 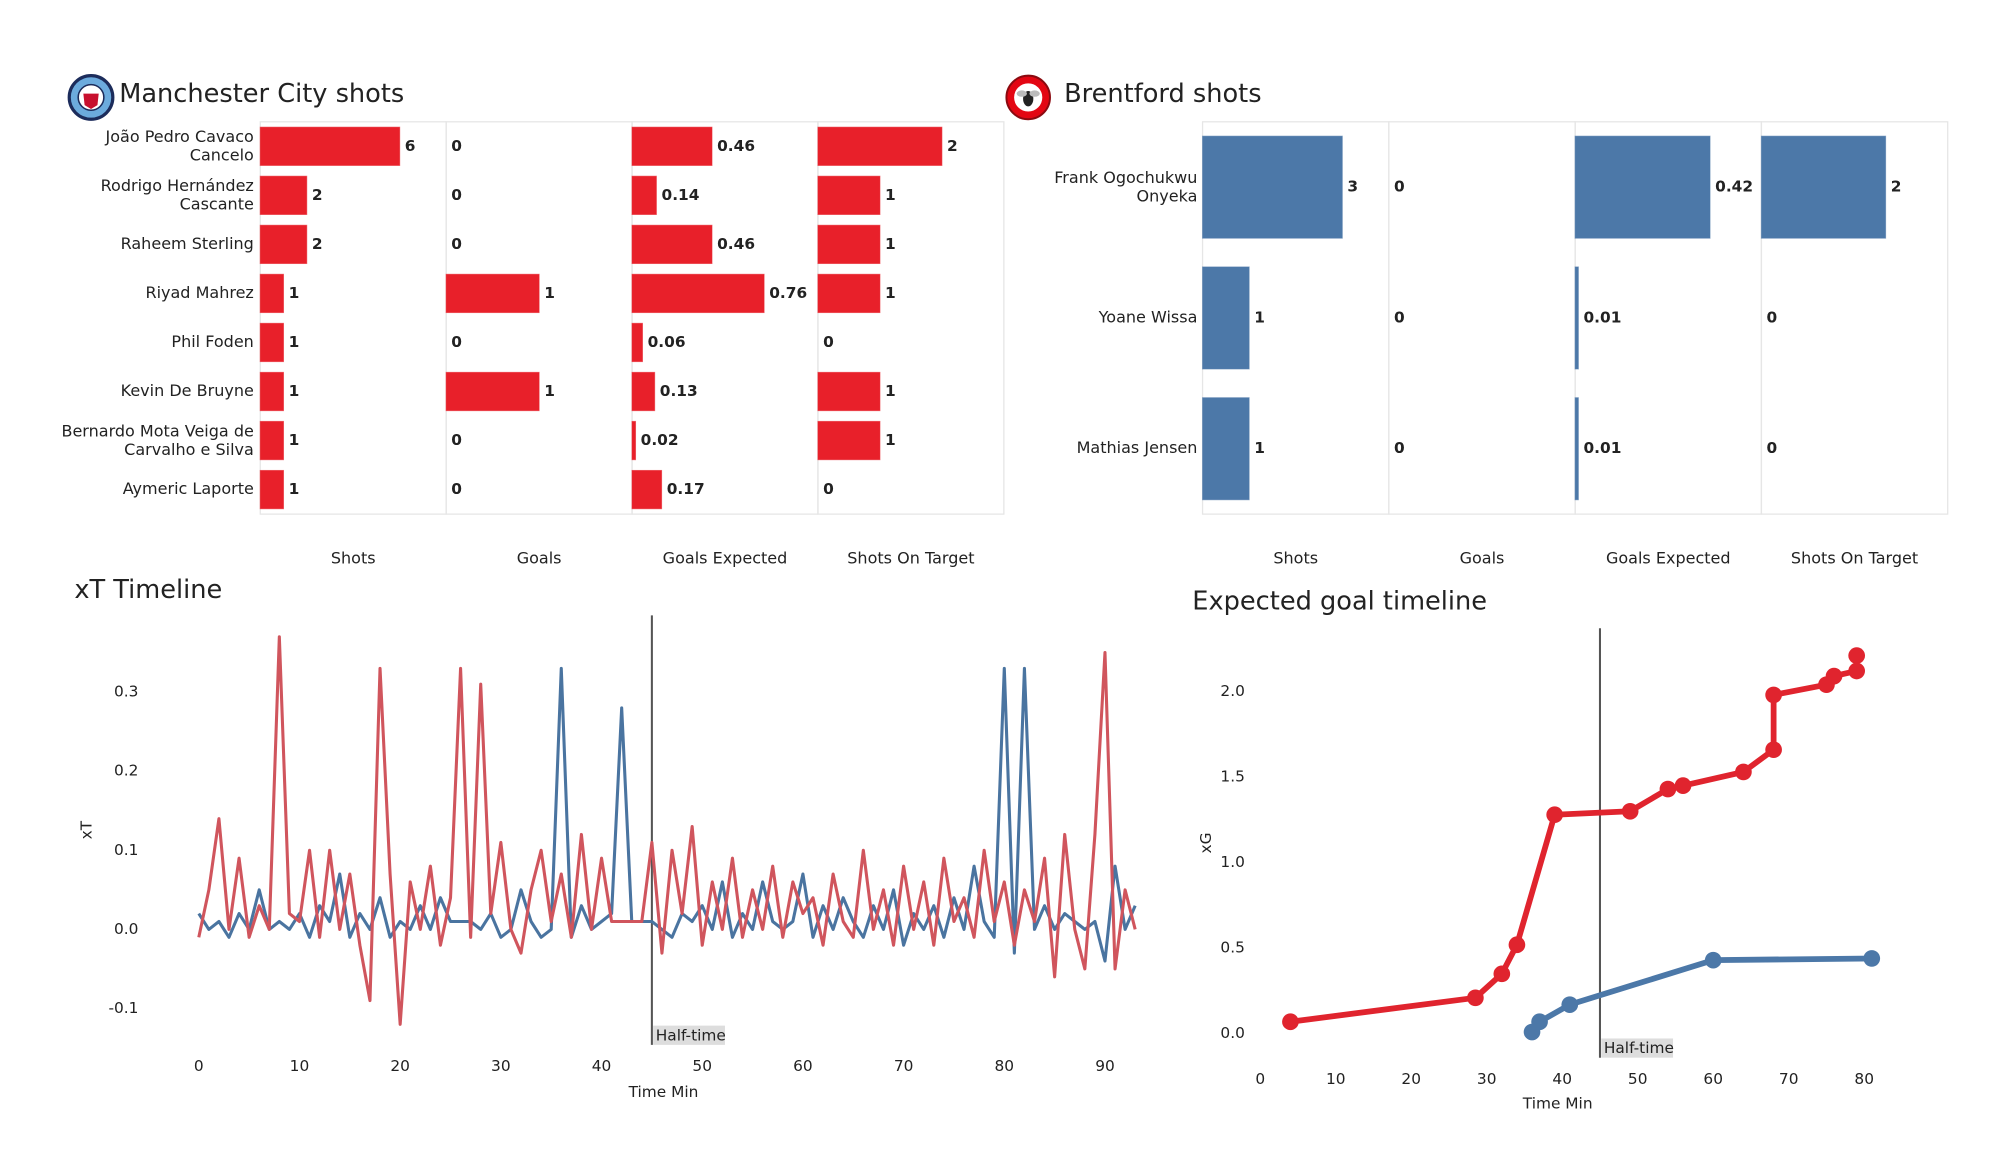 I want to click on column-label: Shots, so click(x=1295, y=557).